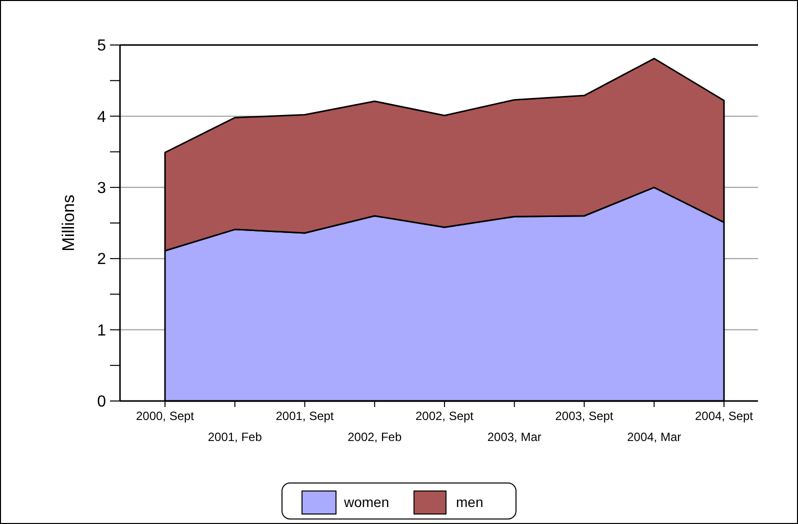  What do you see at coordinates (375, 437) in the screenshot?
I see `x-tick-label: 2002, Feb` at bounding box center [375, 437].